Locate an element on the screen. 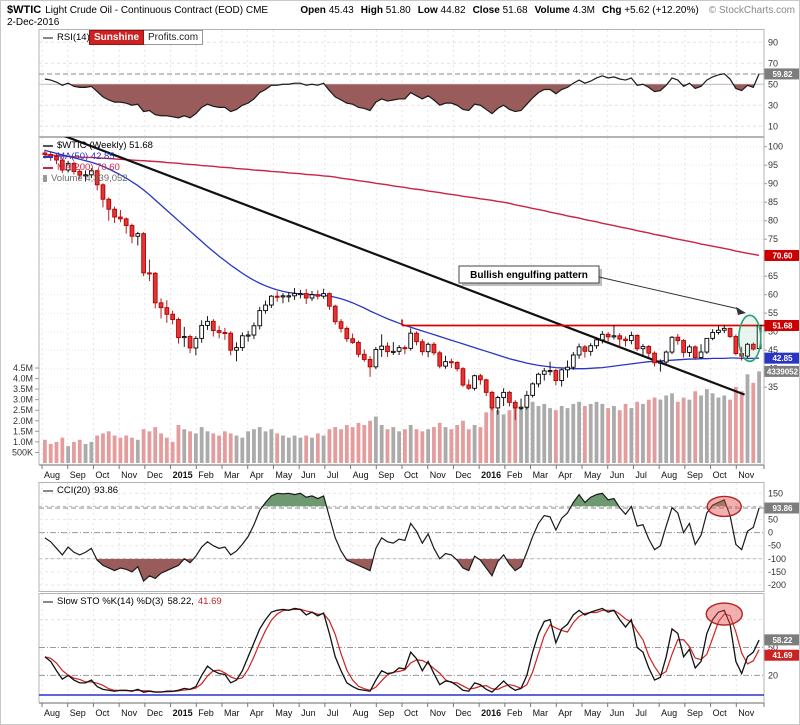  sto-peak-ellipse is located at coordinates (724, 614).